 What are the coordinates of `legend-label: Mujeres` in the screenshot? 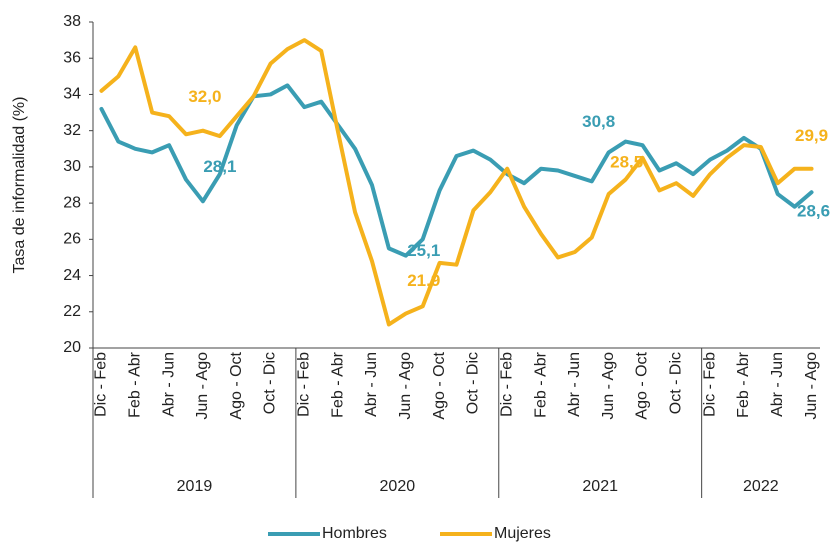 It's located at (522, 533).